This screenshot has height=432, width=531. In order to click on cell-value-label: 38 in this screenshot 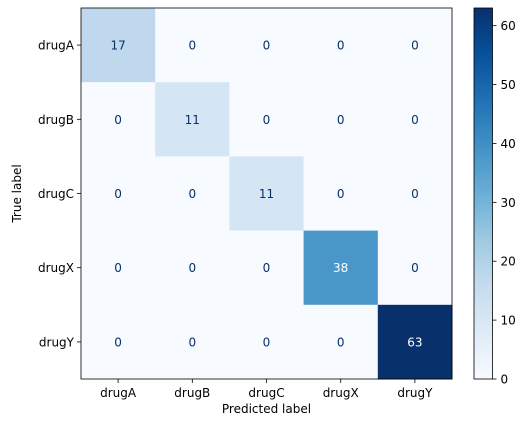, I will do `click(340, 268)`.